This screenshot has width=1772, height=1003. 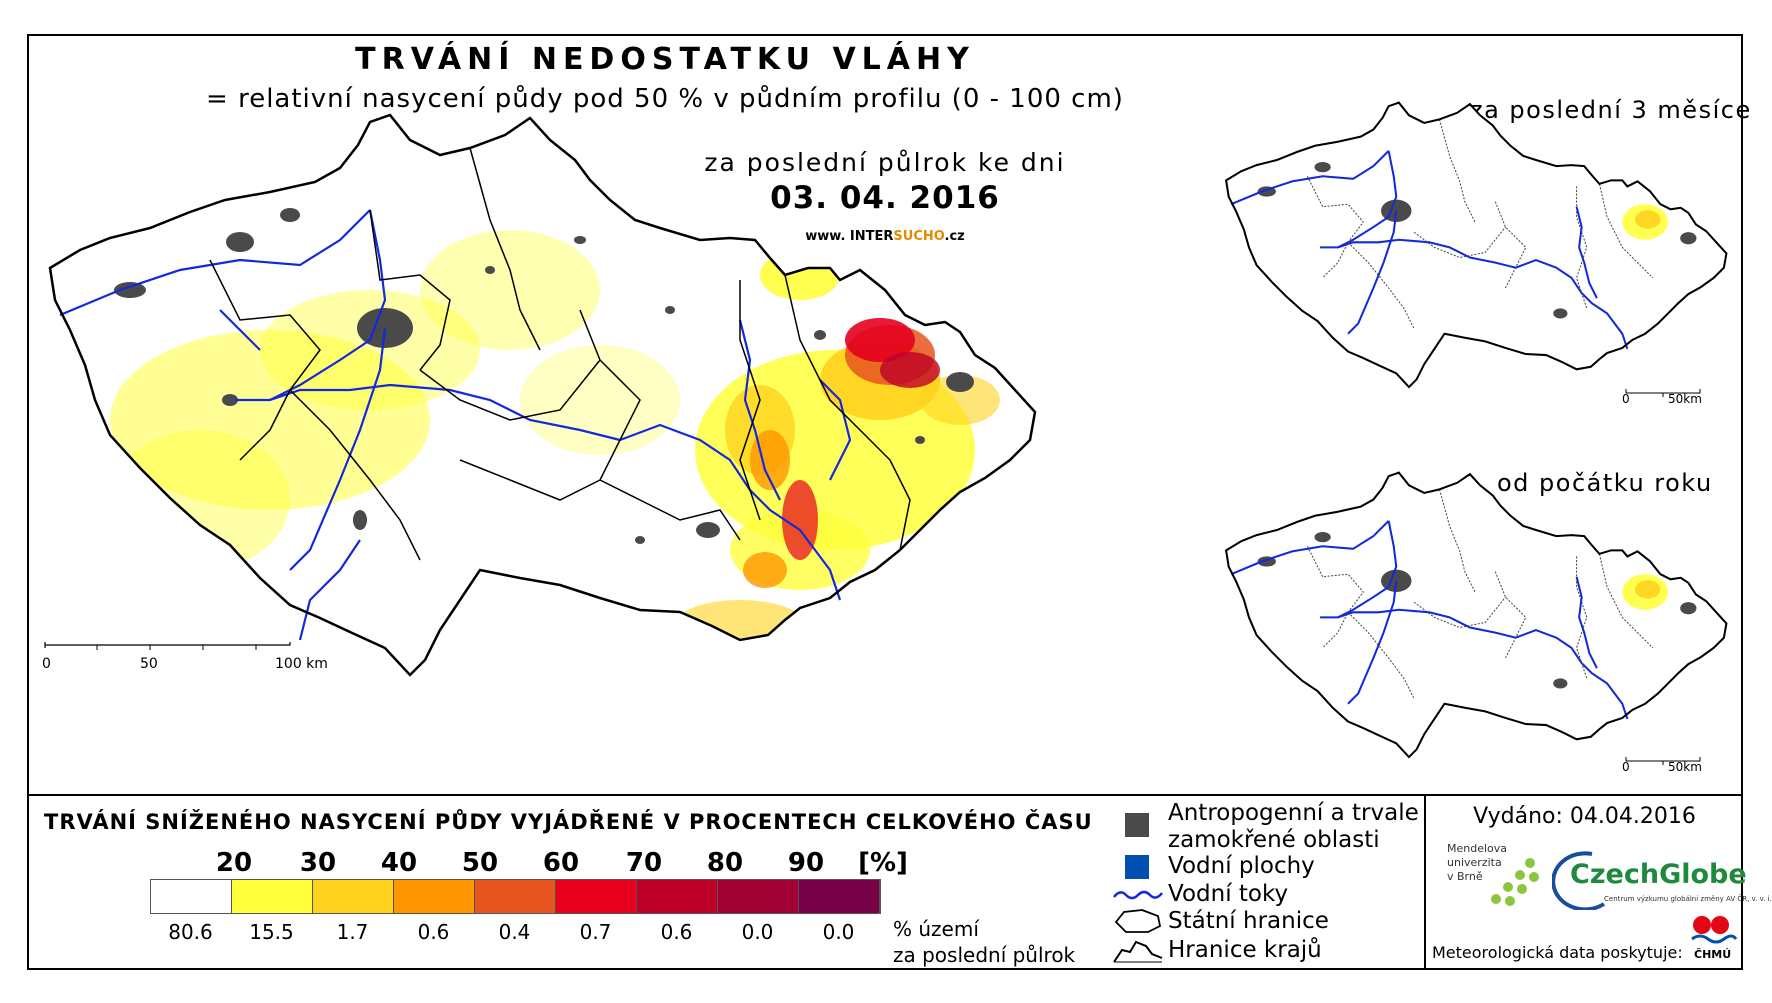 I want to click on share-label-line1: % území, so click(x=936, y=929).